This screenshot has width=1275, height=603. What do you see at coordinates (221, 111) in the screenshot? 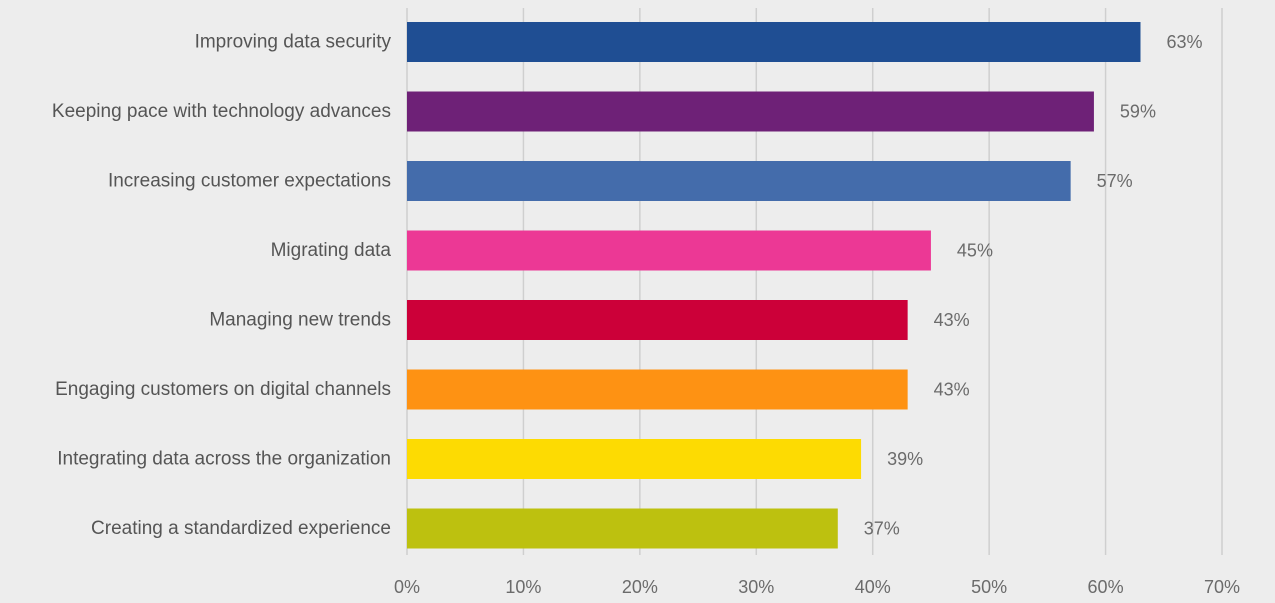
I see `category-label: Keeping pace with technology advances` at bounding box center [221, 111].